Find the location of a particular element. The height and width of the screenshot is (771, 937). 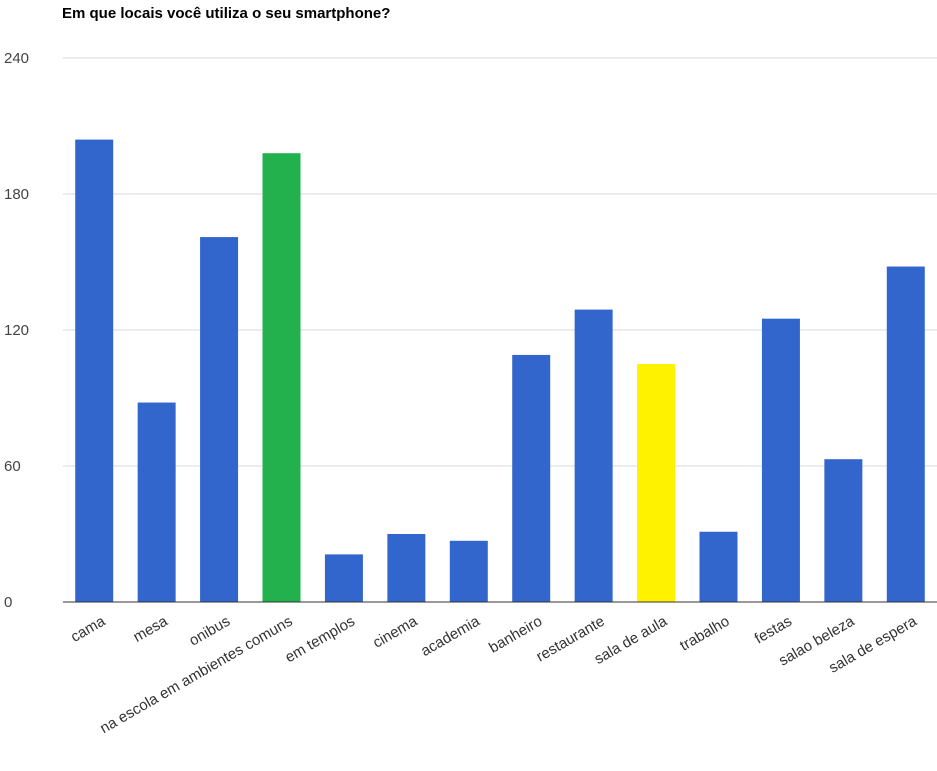

y-tick-label: 180 is located at coordinates (16, 194).